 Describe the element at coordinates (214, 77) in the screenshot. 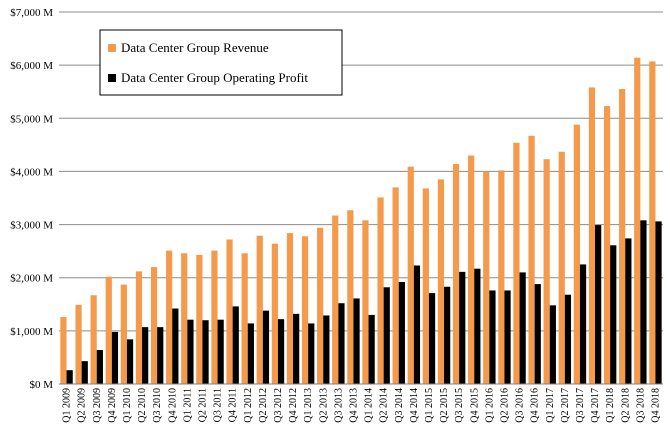

I see `legend-label: Data Center Group Operating Profit` at that location.